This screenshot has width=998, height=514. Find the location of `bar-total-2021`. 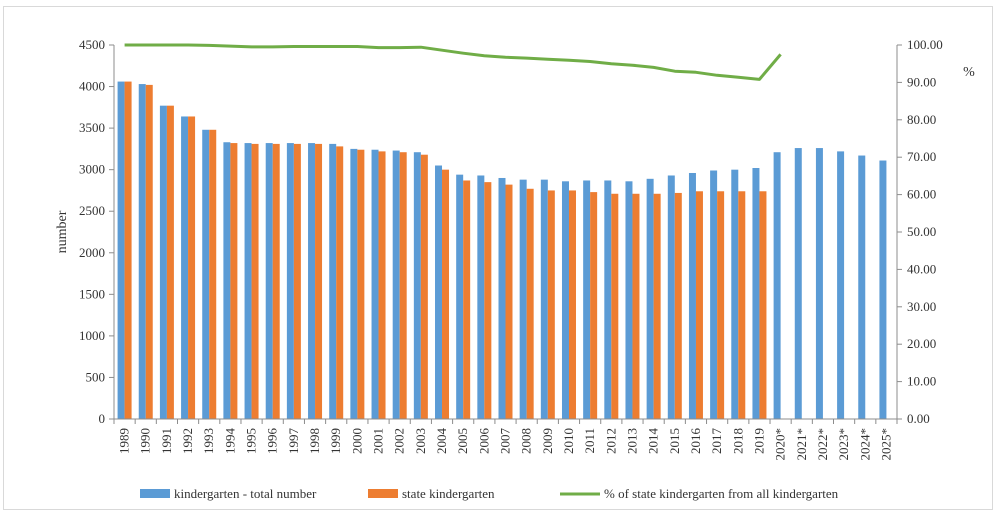

bar-total-2021 is located at coordinates (798, 283).